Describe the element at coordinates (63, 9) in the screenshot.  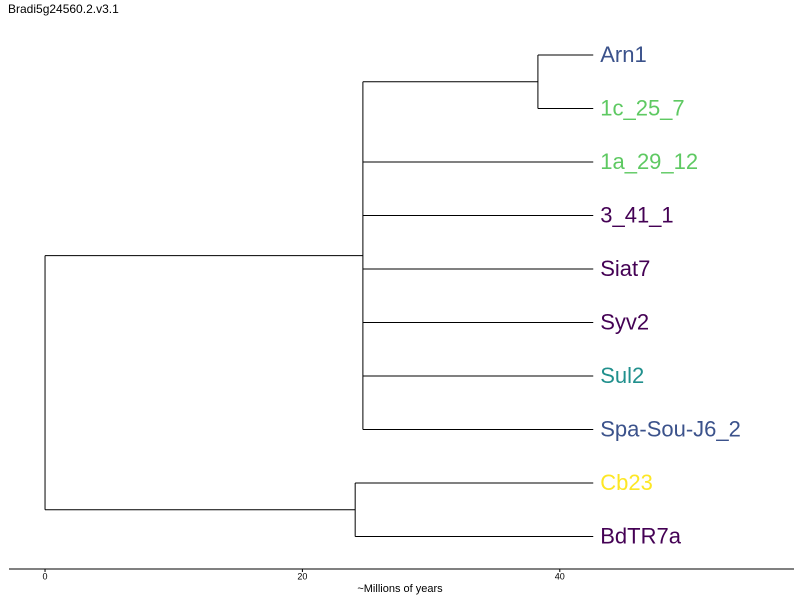
I see `chart-title: Bradi5g24560.2.v3.1` at that location.